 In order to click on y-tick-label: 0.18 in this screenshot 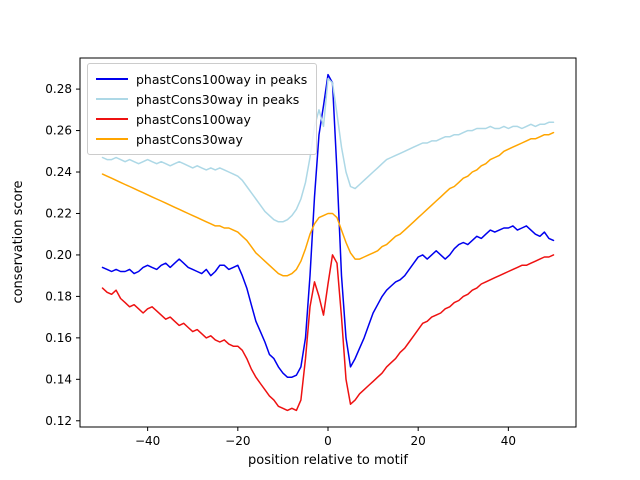, I will do `click(58, 296)`.